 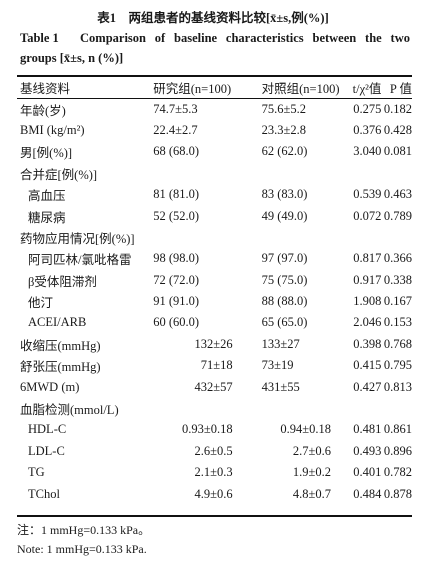 What do you see at coordinates (367, 343) in the screenshot?
I see `row-test-stat: 0.398` at bounding box center [367, 343].